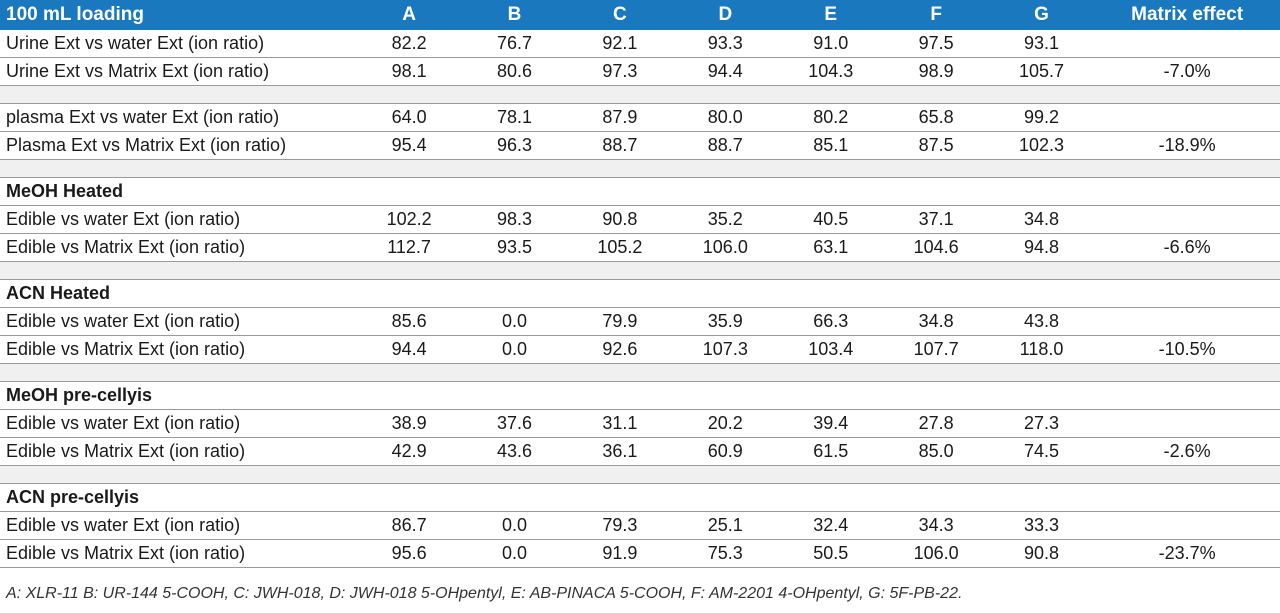 The width and height of the screenshot is (1280, 613). Describe the element at coordinates (409, 117) in the screenshot. I see `value-cell: 64.0` at that location.